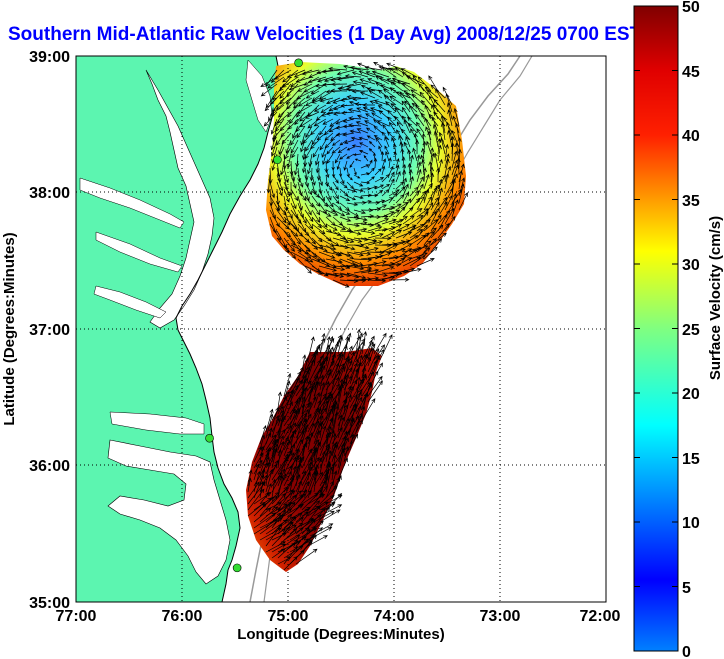 This screenshot has width=724, height=659. Describe the element at coordinates (49, 466) in the screenshot. I see `y-tick-label: 36:00` at that location.